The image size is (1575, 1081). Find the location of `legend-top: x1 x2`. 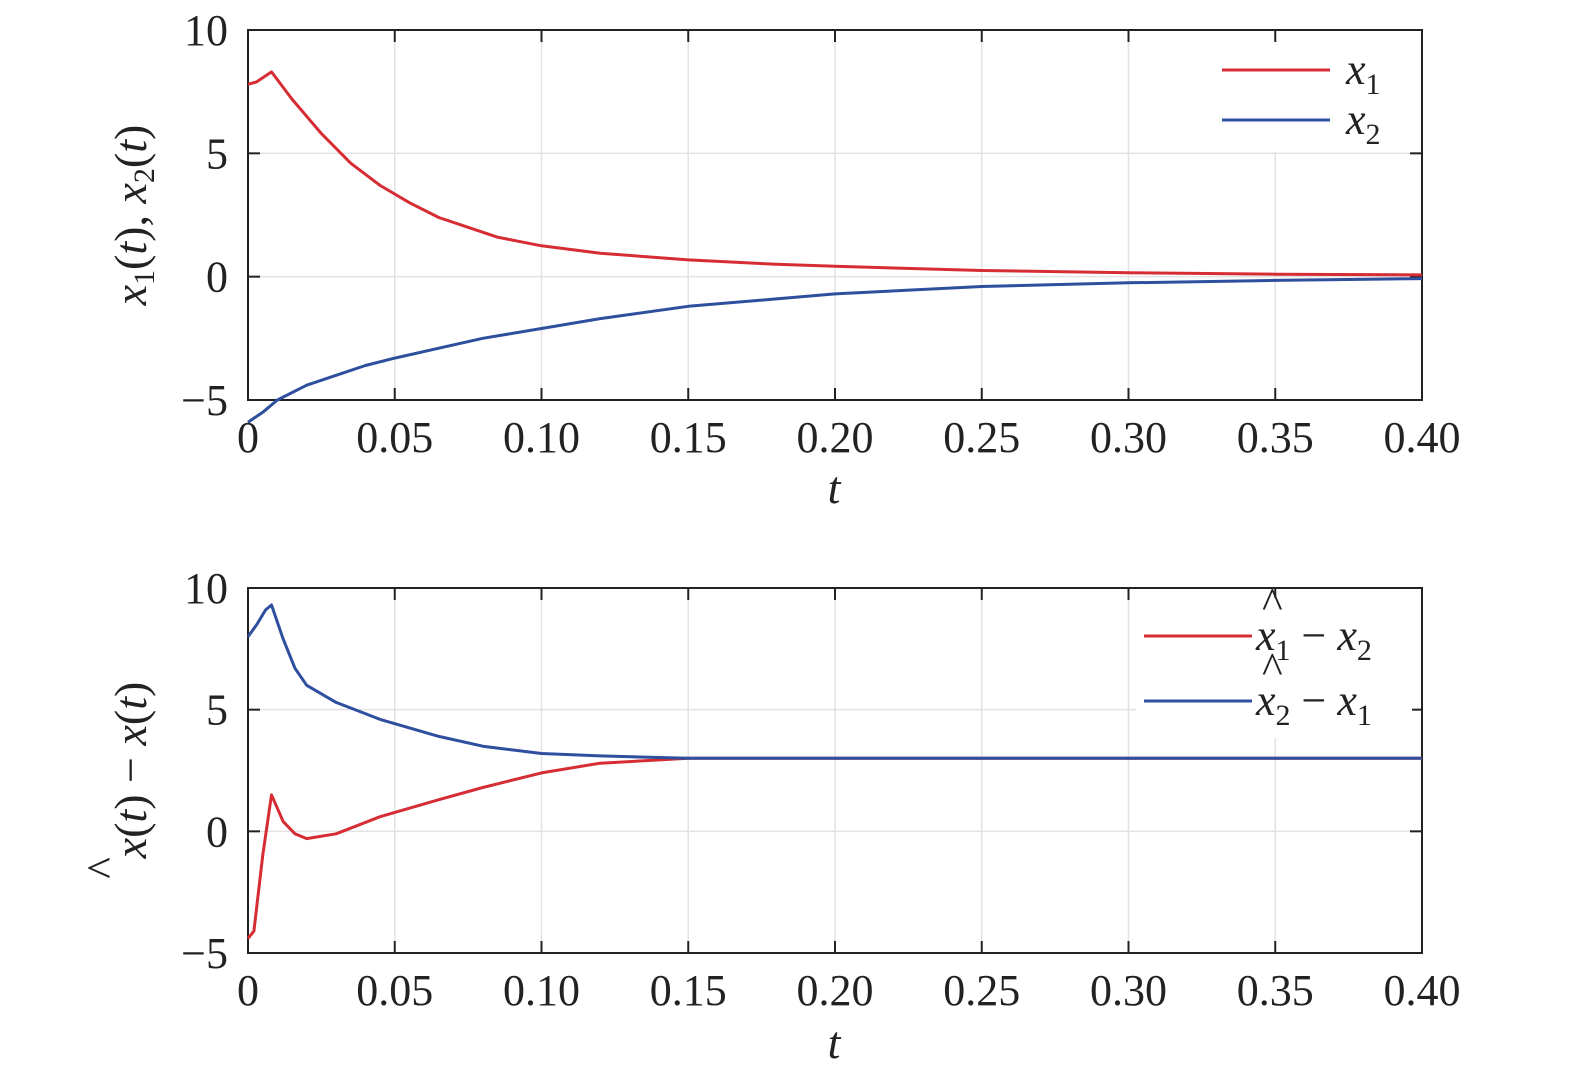

legend-top: x1 x2 is located at coordinates (1312, 97).